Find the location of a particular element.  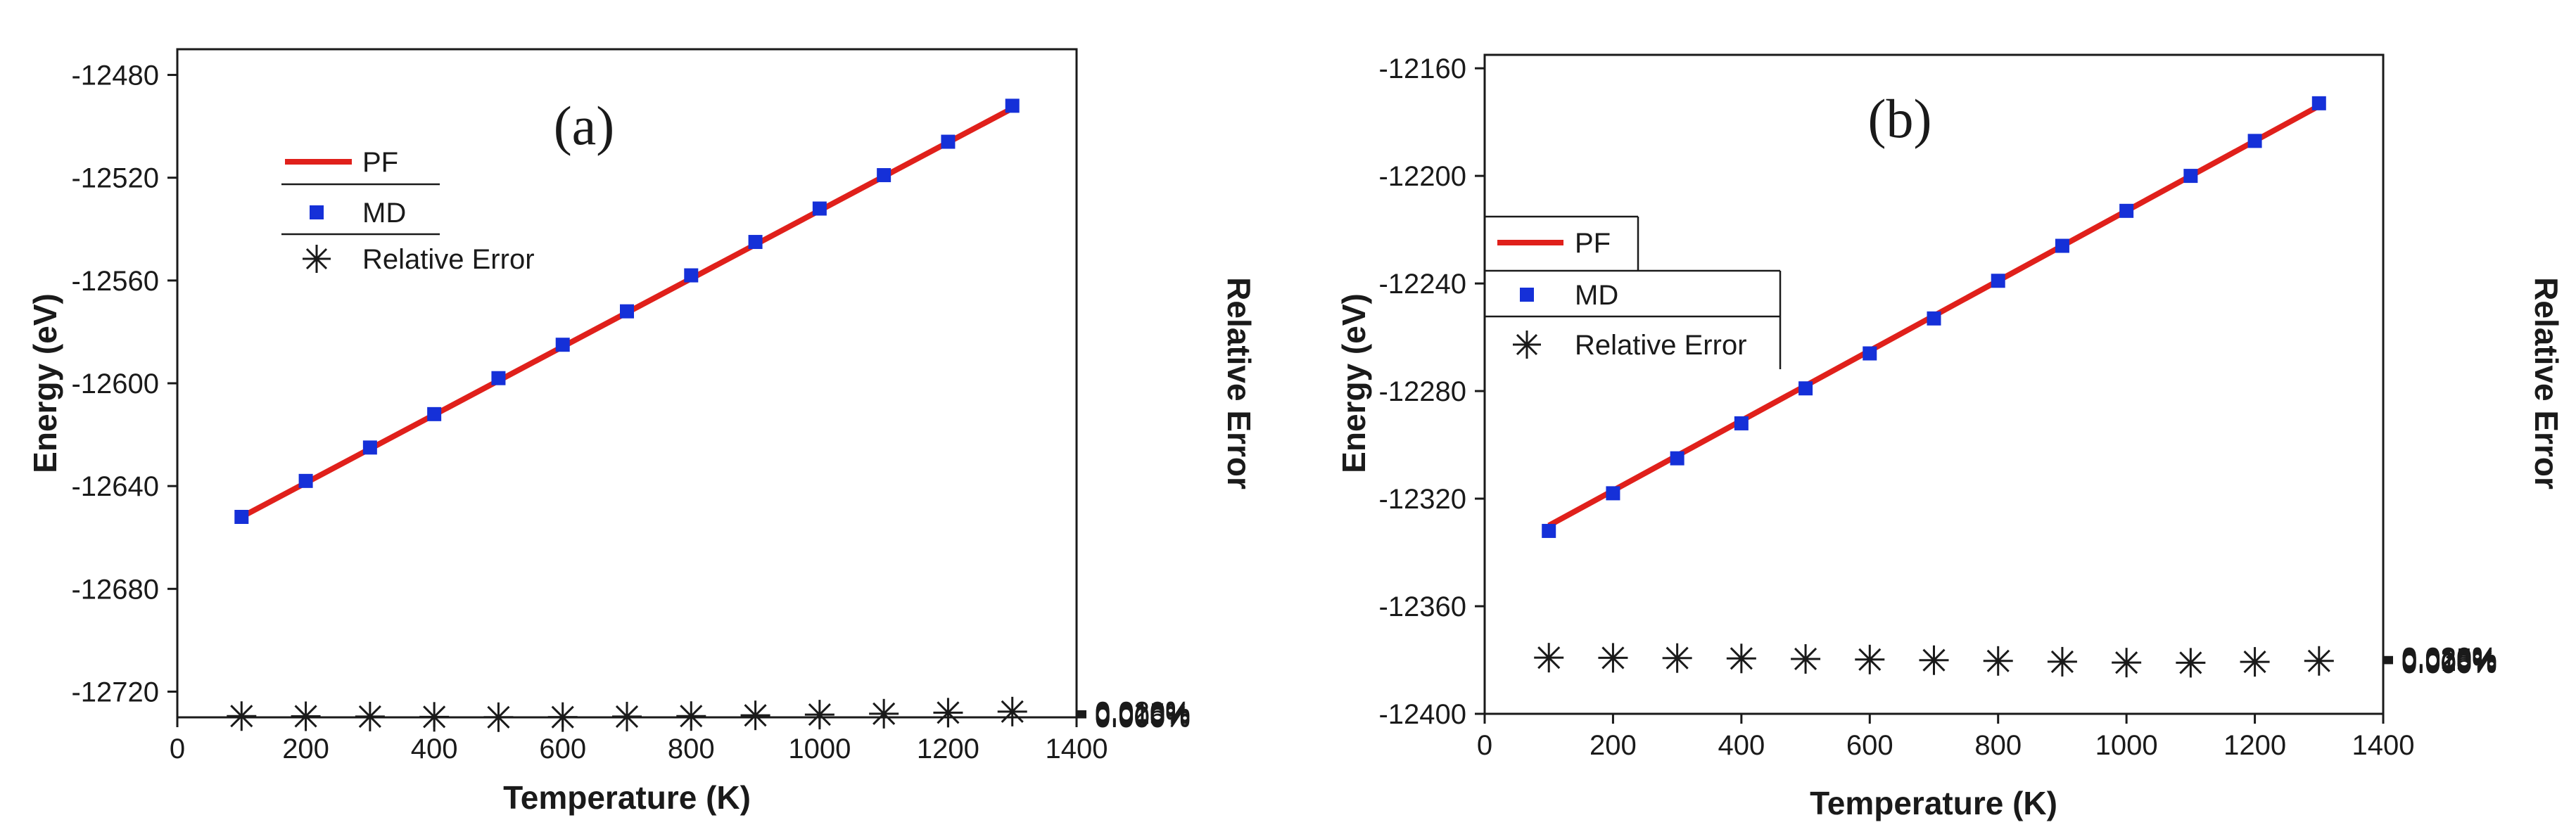

legend-swatch-md is located at coordinates (317, 212).